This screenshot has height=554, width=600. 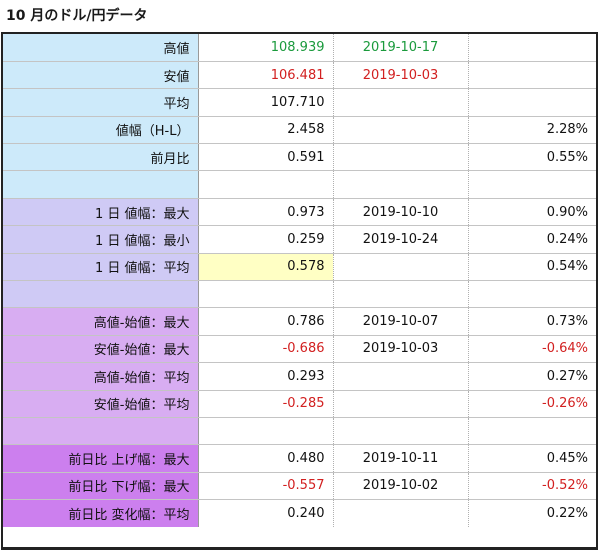 I want to click on row-percent: 0.73%, so click(x=532, y=321).